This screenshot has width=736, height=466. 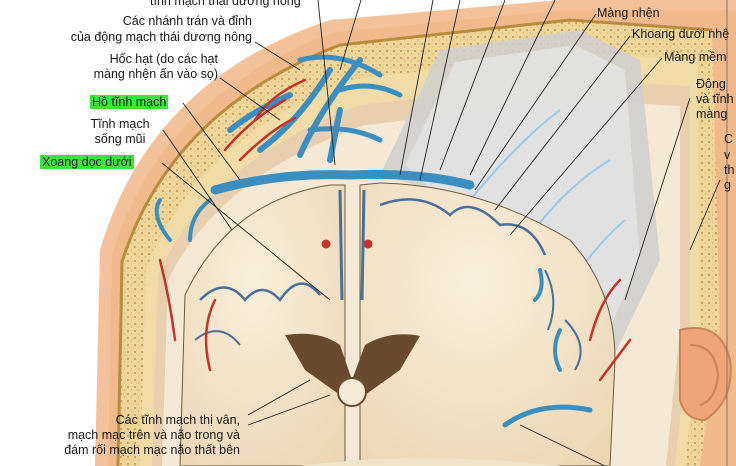 I want to click on label-striate-veins-line2: mạch mạc trên và não trong và, so click(x=153, y=435).